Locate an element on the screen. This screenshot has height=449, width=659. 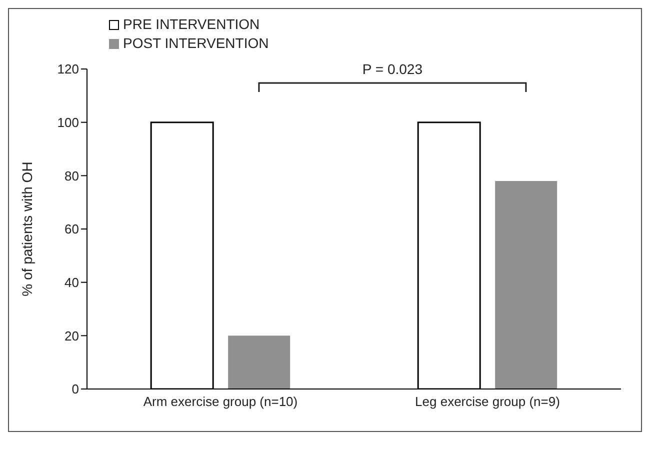
y-tick-label: 40 is located at coordinates (71, 282).